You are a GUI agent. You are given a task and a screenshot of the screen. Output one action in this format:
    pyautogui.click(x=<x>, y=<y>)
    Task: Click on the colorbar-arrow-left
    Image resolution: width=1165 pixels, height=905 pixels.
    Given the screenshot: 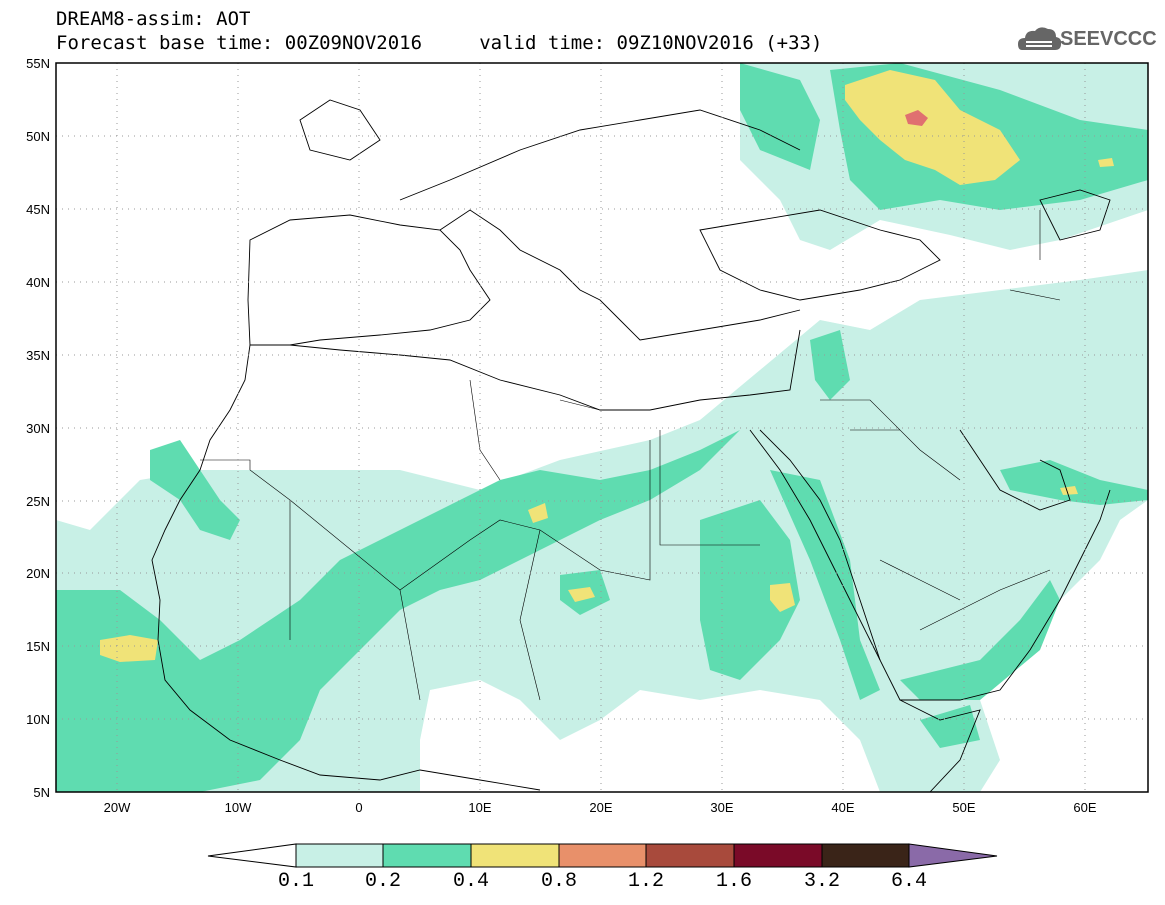 What is the action you would take?
    pyautogui.click(x=252, y=855)
    